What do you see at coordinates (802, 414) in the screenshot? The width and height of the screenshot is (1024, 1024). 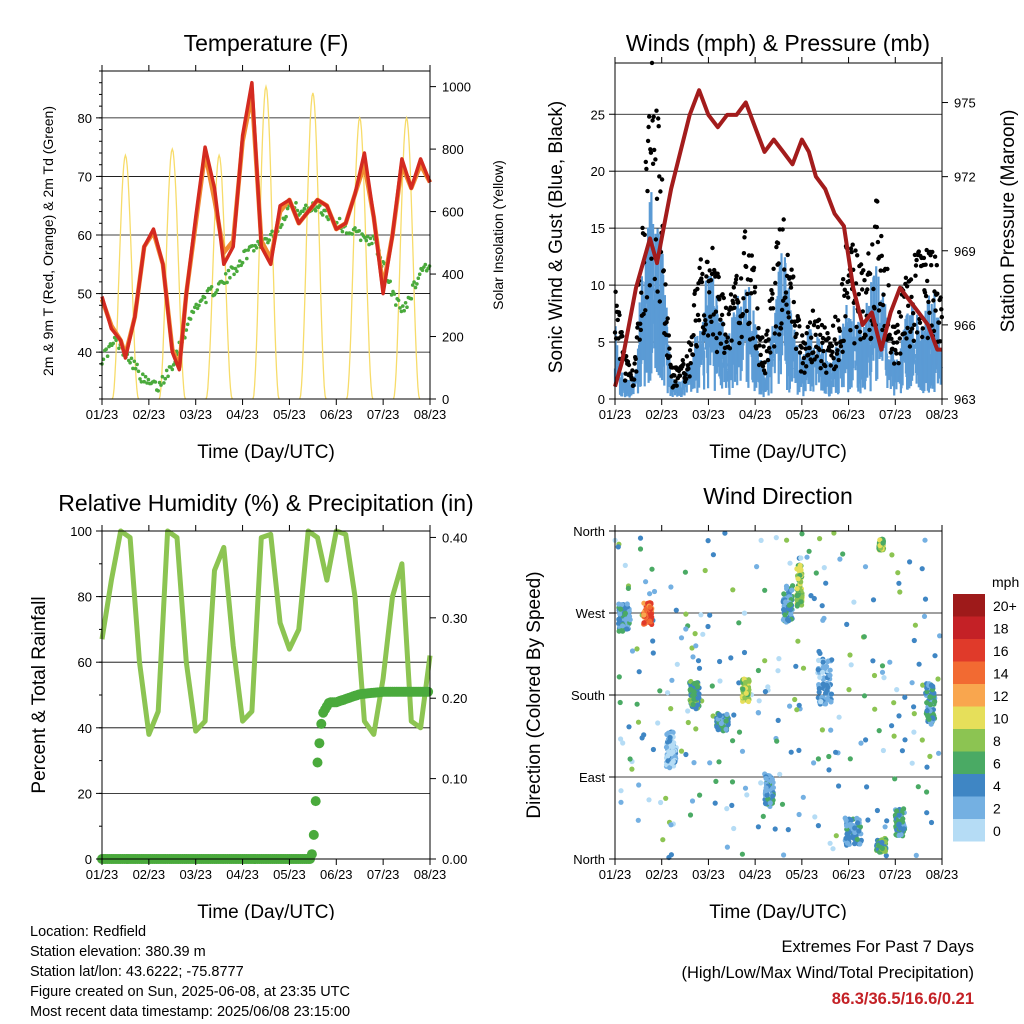 I see `p2-xtick-label: 05/23` at bounding box center [802, 414].